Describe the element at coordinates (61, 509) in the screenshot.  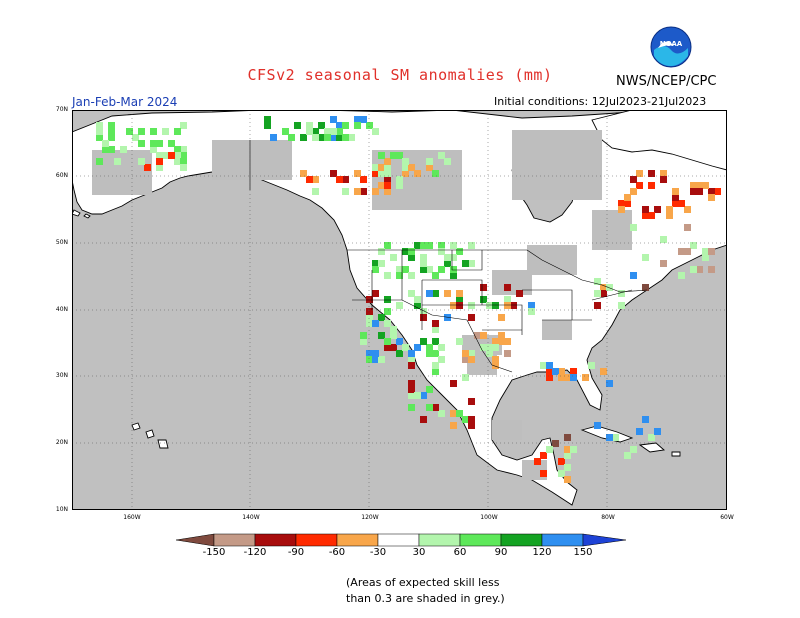
I see `lat-label-10n: 10N` at that location.